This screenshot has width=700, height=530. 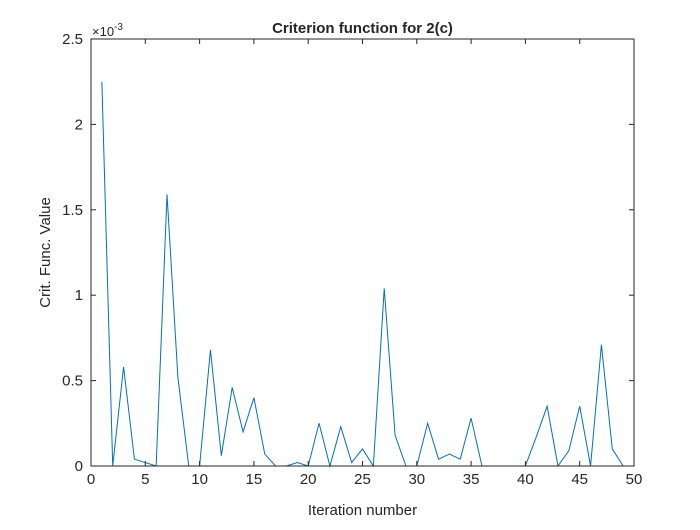 I want to click on y-tick-label: 0, so click(x=79, y=466).